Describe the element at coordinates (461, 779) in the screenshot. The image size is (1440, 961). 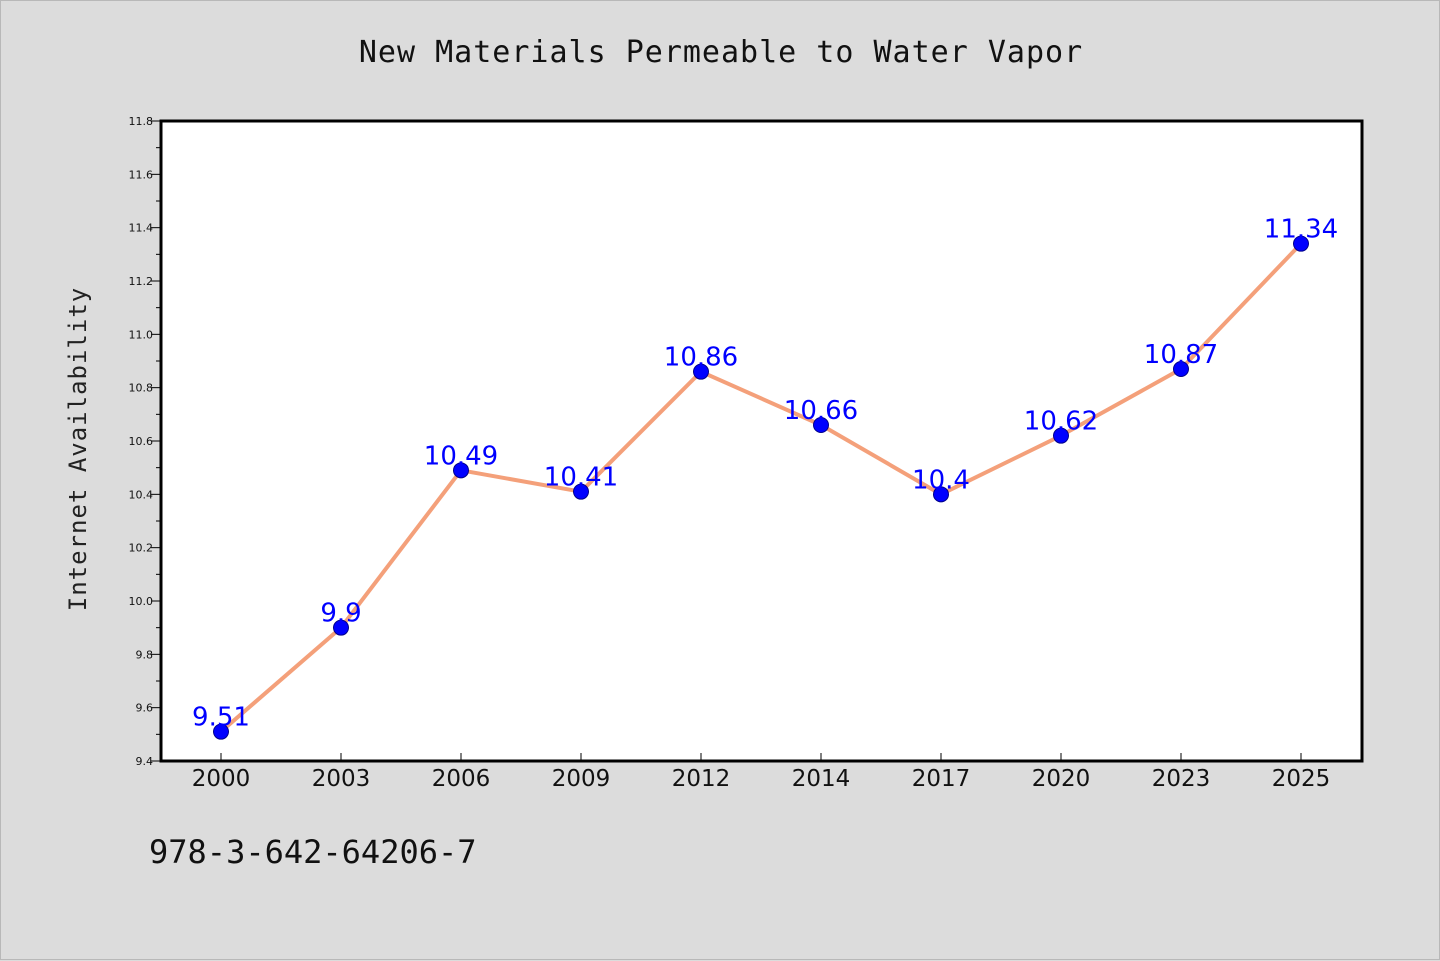
I see `x-tick-label: 2006` at that location.